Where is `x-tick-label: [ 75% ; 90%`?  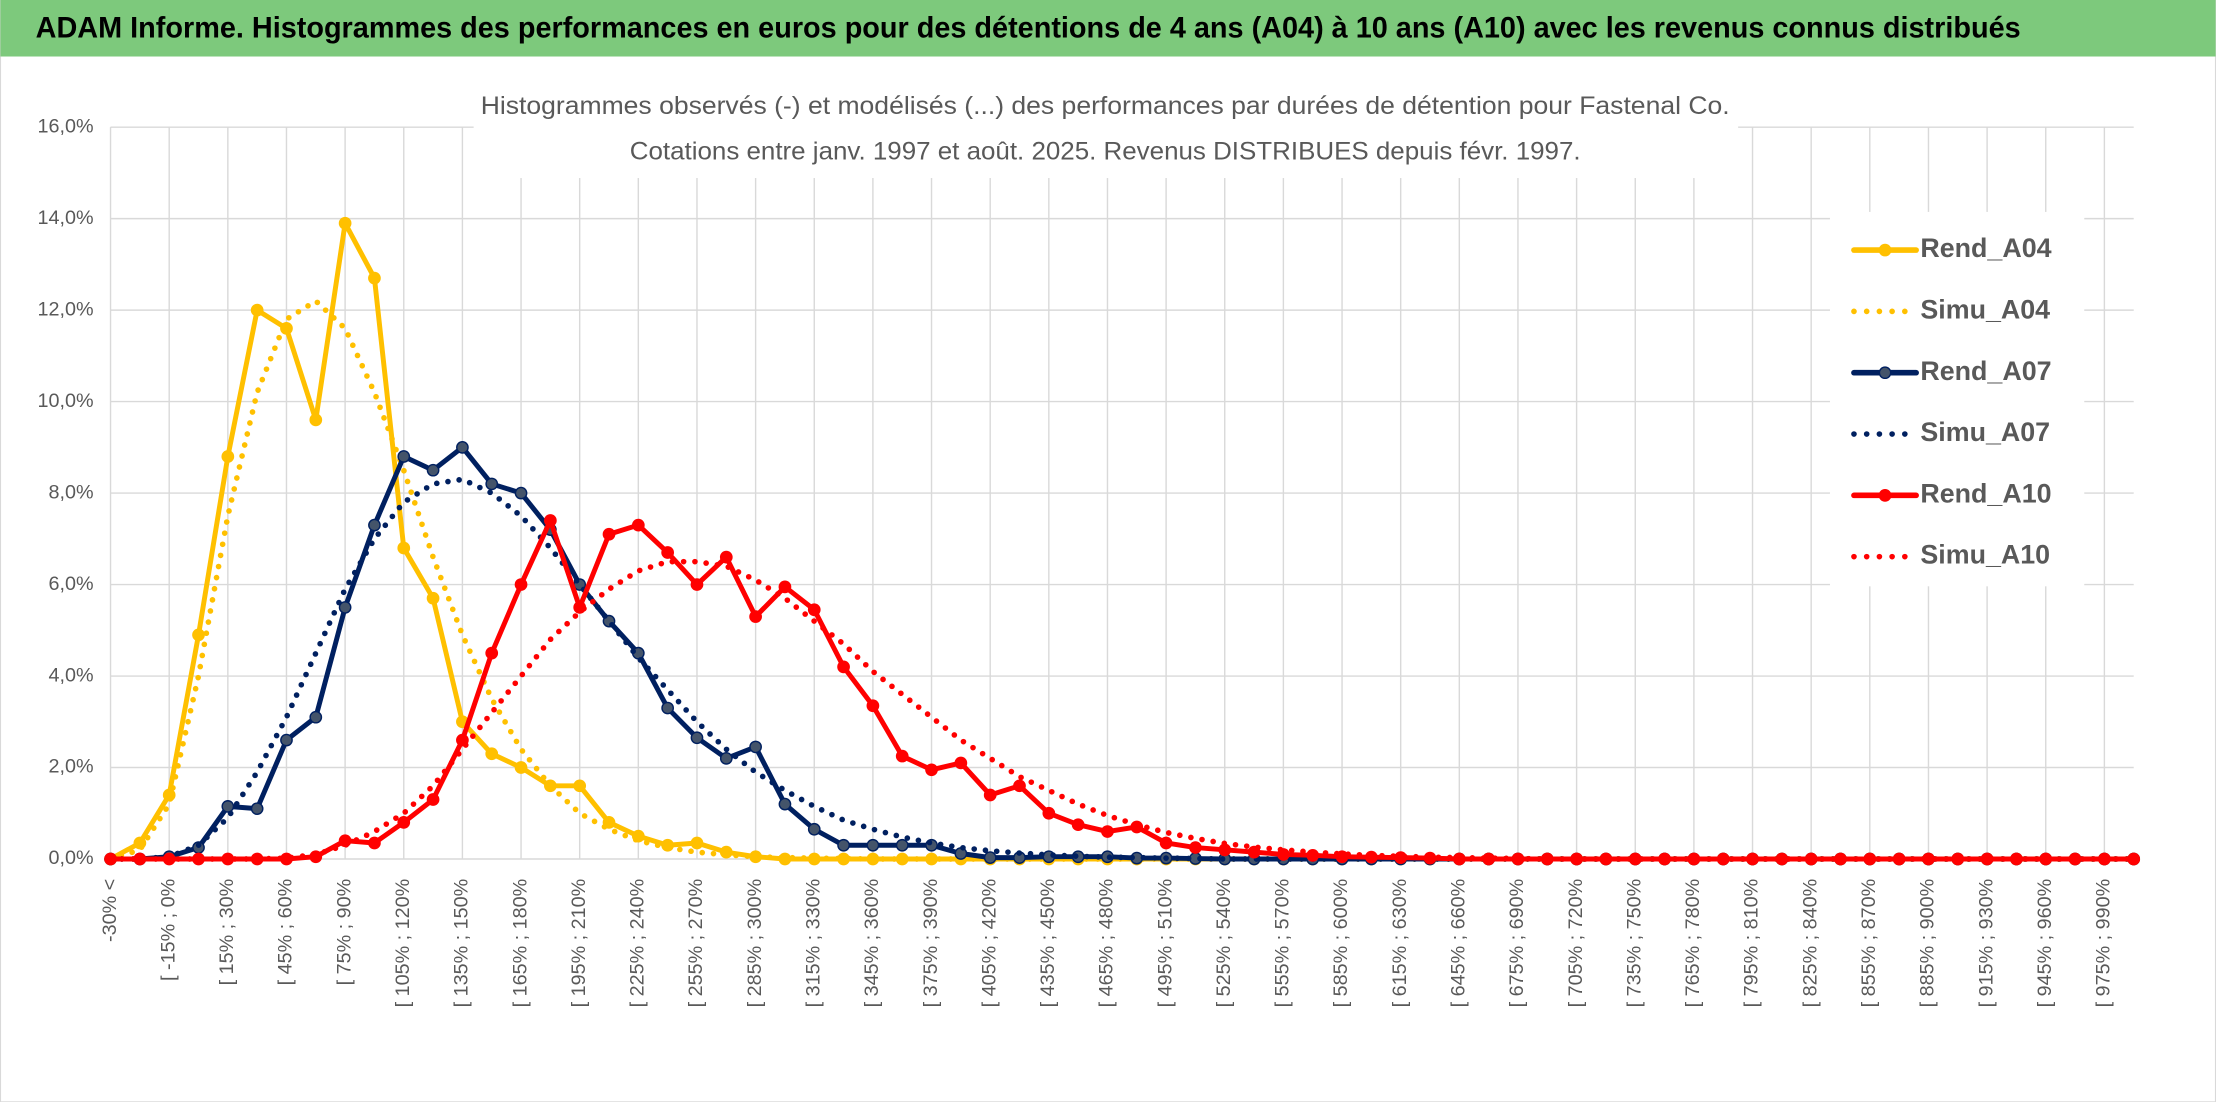 x-tick-label: [ 75% ; 90% is located at coordinates (344, 932).